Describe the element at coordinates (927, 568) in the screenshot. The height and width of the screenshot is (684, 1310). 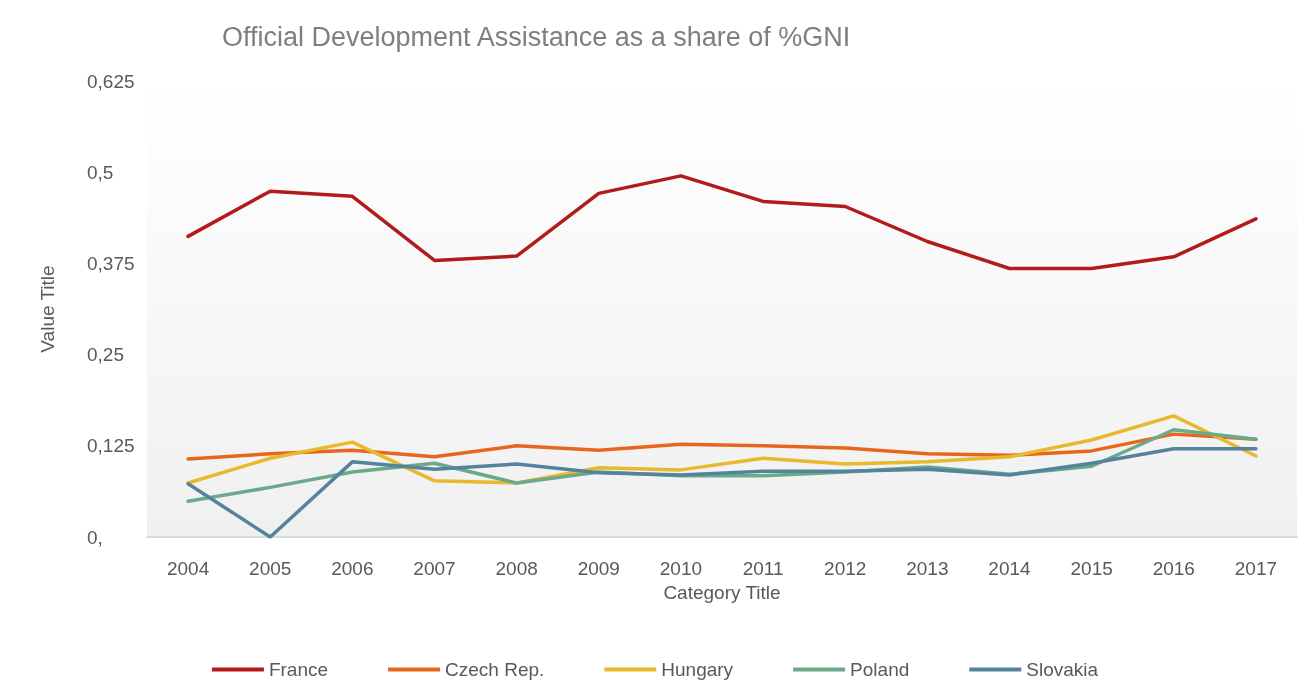
I see `x-tick-label: 2013` at that location.